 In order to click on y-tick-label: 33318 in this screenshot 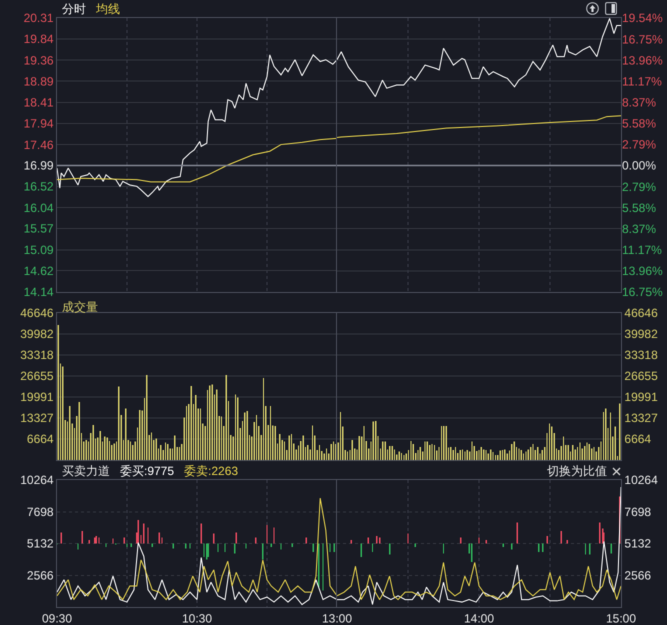, I will do `click(37, 355)`.